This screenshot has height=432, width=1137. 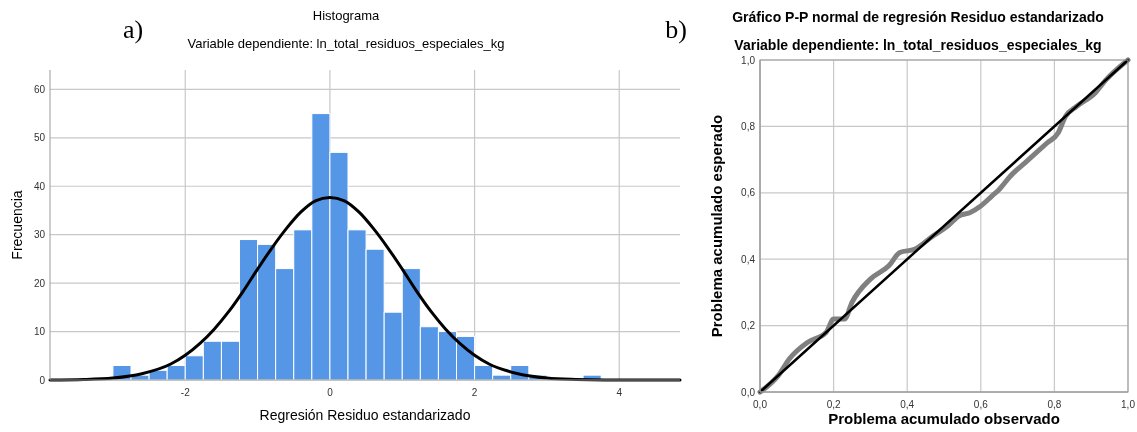 I want to click on y-tick-label: 0,6, so click(x=748, y=193).